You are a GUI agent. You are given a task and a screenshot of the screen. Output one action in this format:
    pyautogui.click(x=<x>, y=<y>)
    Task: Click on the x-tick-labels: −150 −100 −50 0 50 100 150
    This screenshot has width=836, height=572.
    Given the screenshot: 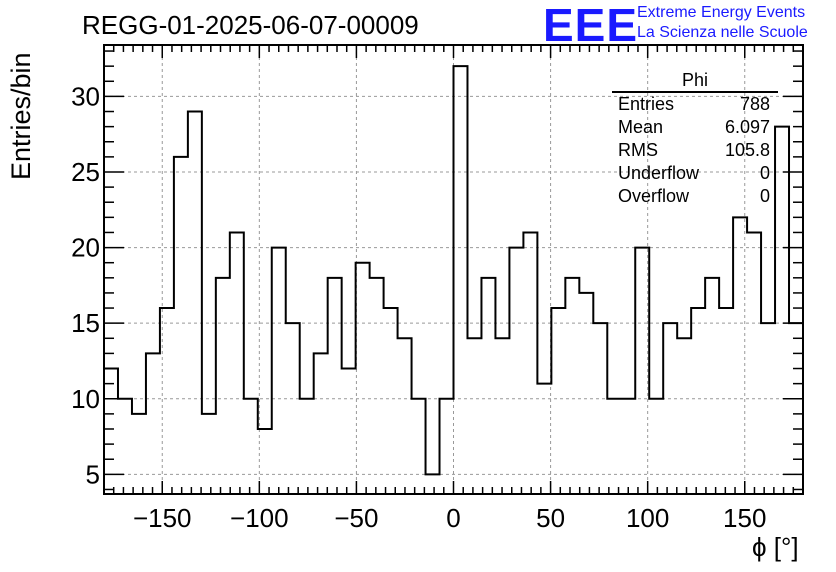 What is the action you would take?
    pyautogui.click(x=449, y=518)
    